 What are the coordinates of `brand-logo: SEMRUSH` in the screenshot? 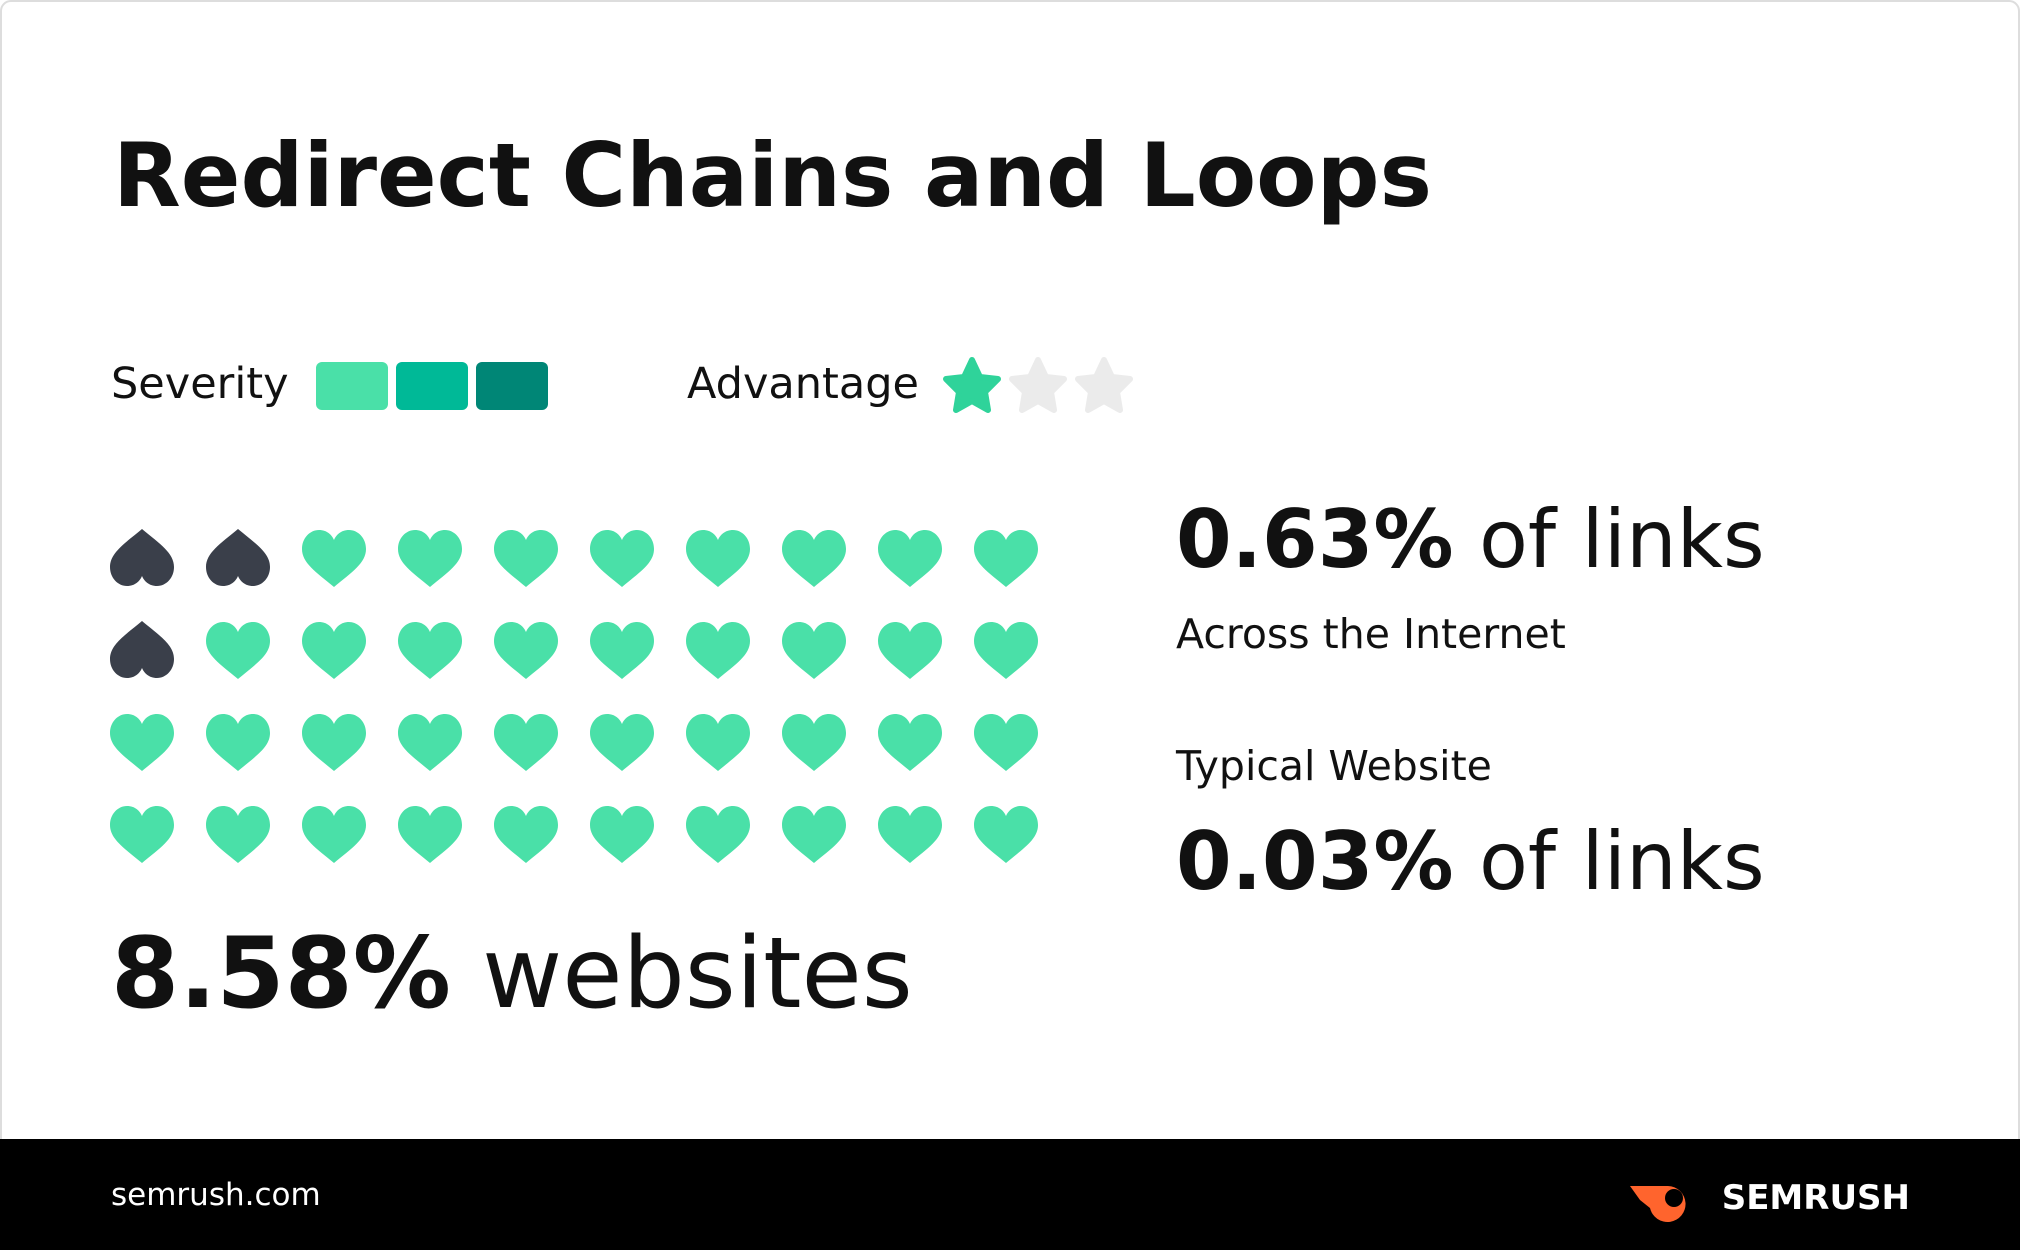 It's located at (1770, 1200).